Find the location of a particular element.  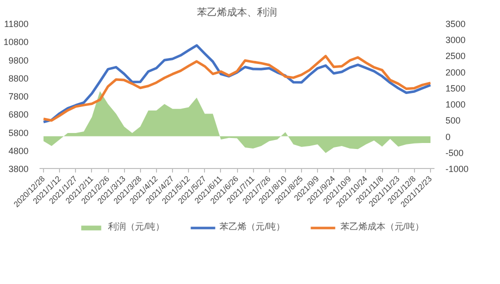

y-tick-label: 11800 is located at coordinates (16, 24).